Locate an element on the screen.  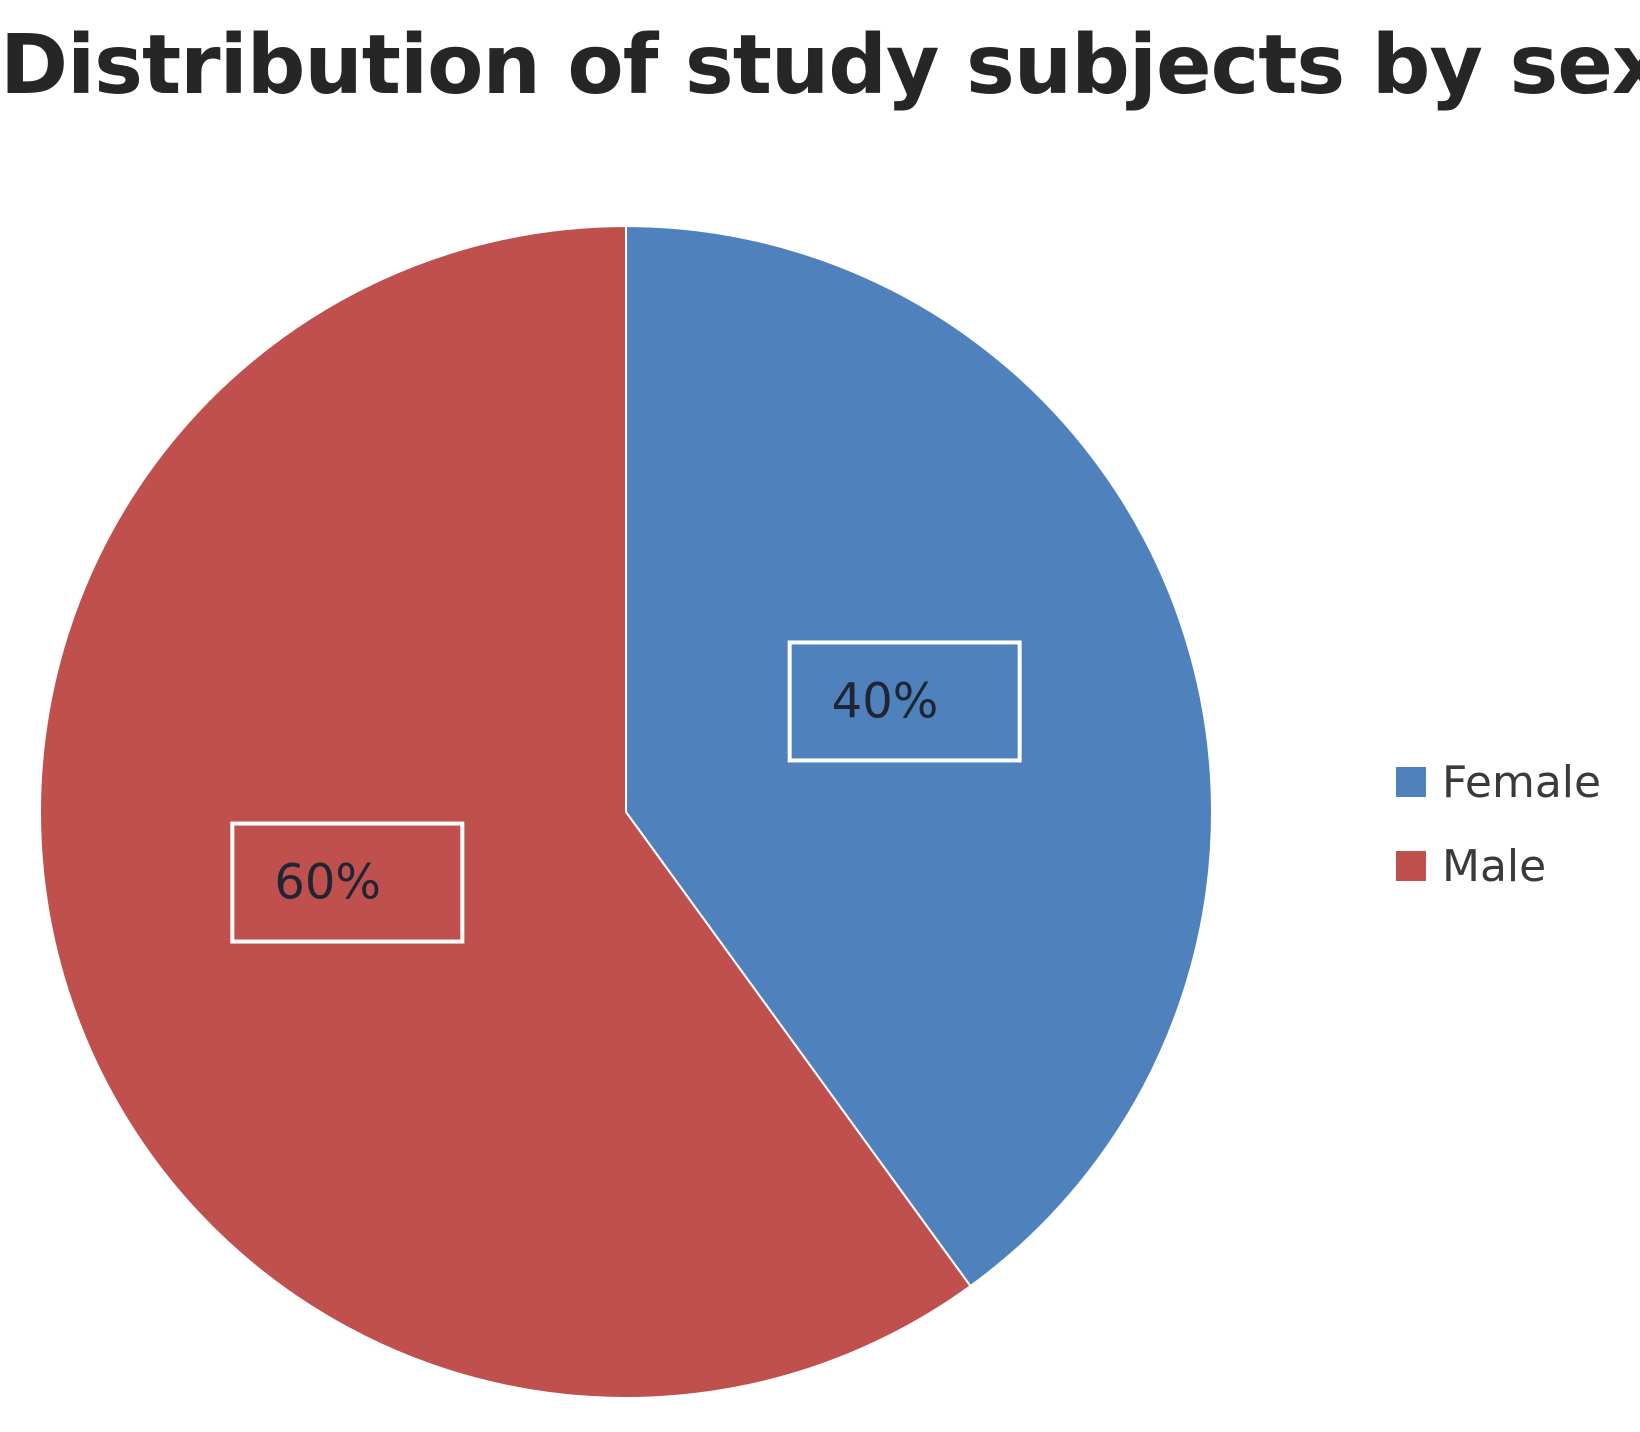
data-label-male: 60% is located at coordinates (347, 882).